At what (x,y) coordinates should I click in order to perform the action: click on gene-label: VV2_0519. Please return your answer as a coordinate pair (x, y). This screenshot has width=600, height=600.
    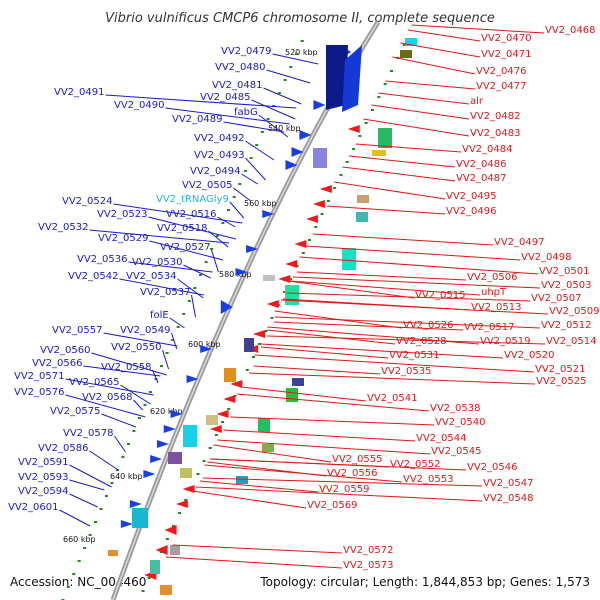
    Looking at the image, I should click on (505, 341).